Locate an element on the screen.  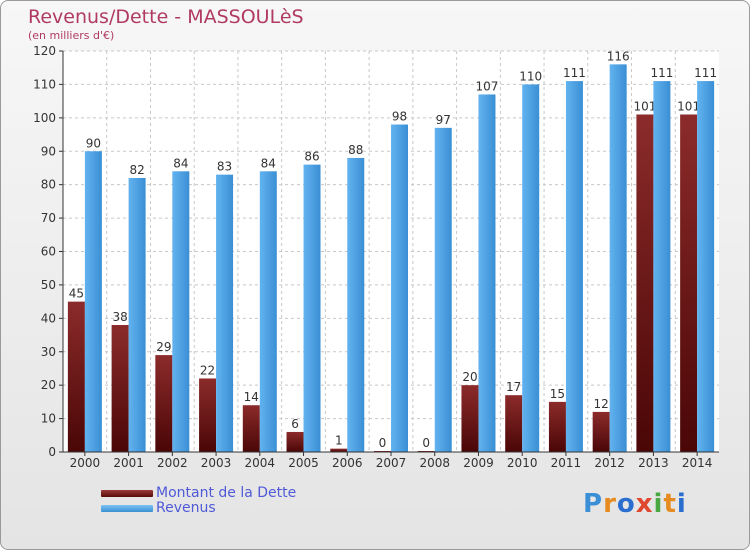
chart-subtitle: (en milliers d'€) is located at coordinates (71, 35).